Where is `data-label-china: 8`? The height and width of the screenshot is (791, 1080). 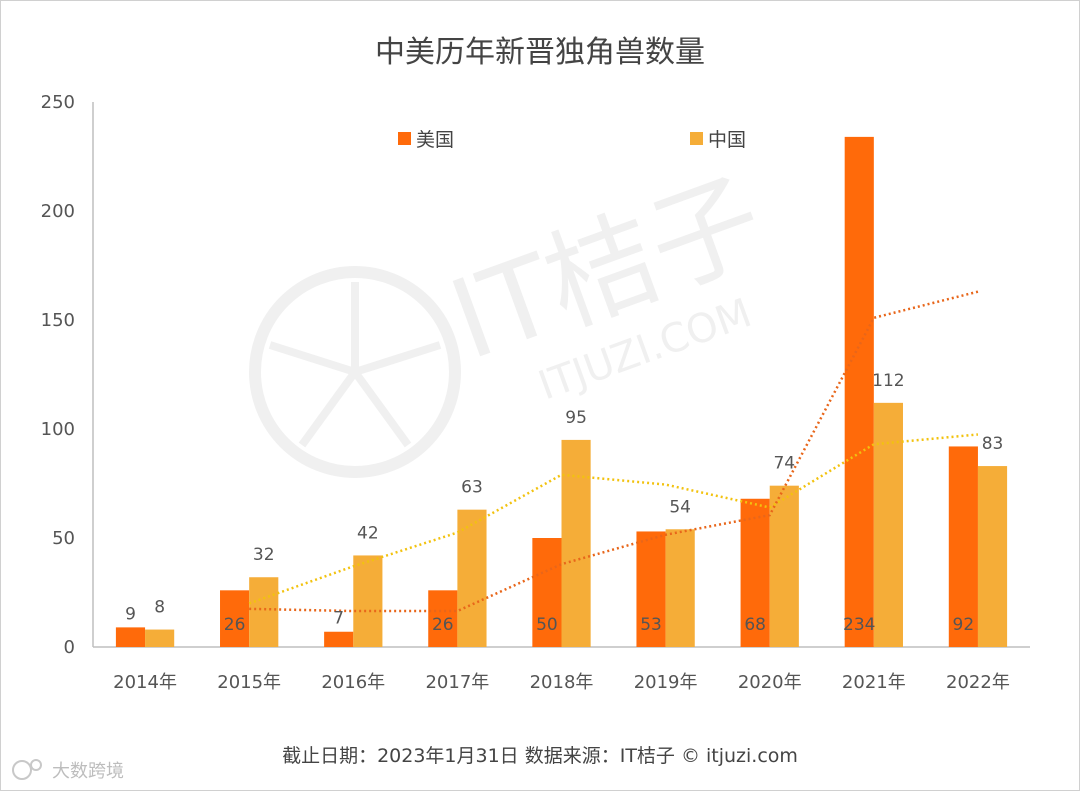 data-label-china: 8 is located at coordinates (159, 608).